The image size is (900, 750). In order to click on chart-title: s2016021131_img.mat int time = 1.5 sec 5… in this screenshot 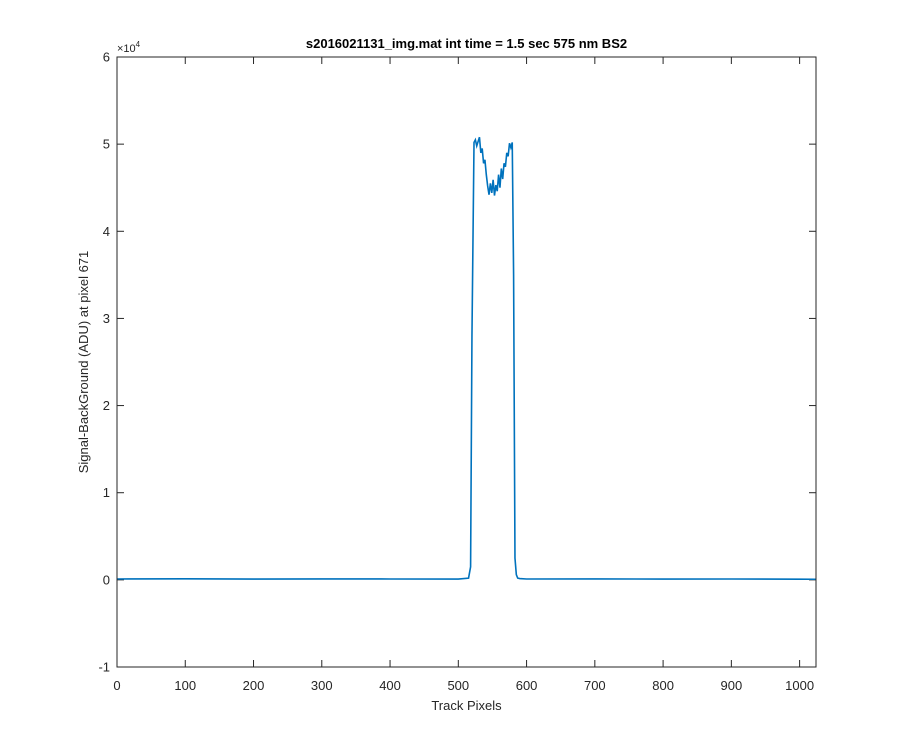, I will do `click(466, 43)`.